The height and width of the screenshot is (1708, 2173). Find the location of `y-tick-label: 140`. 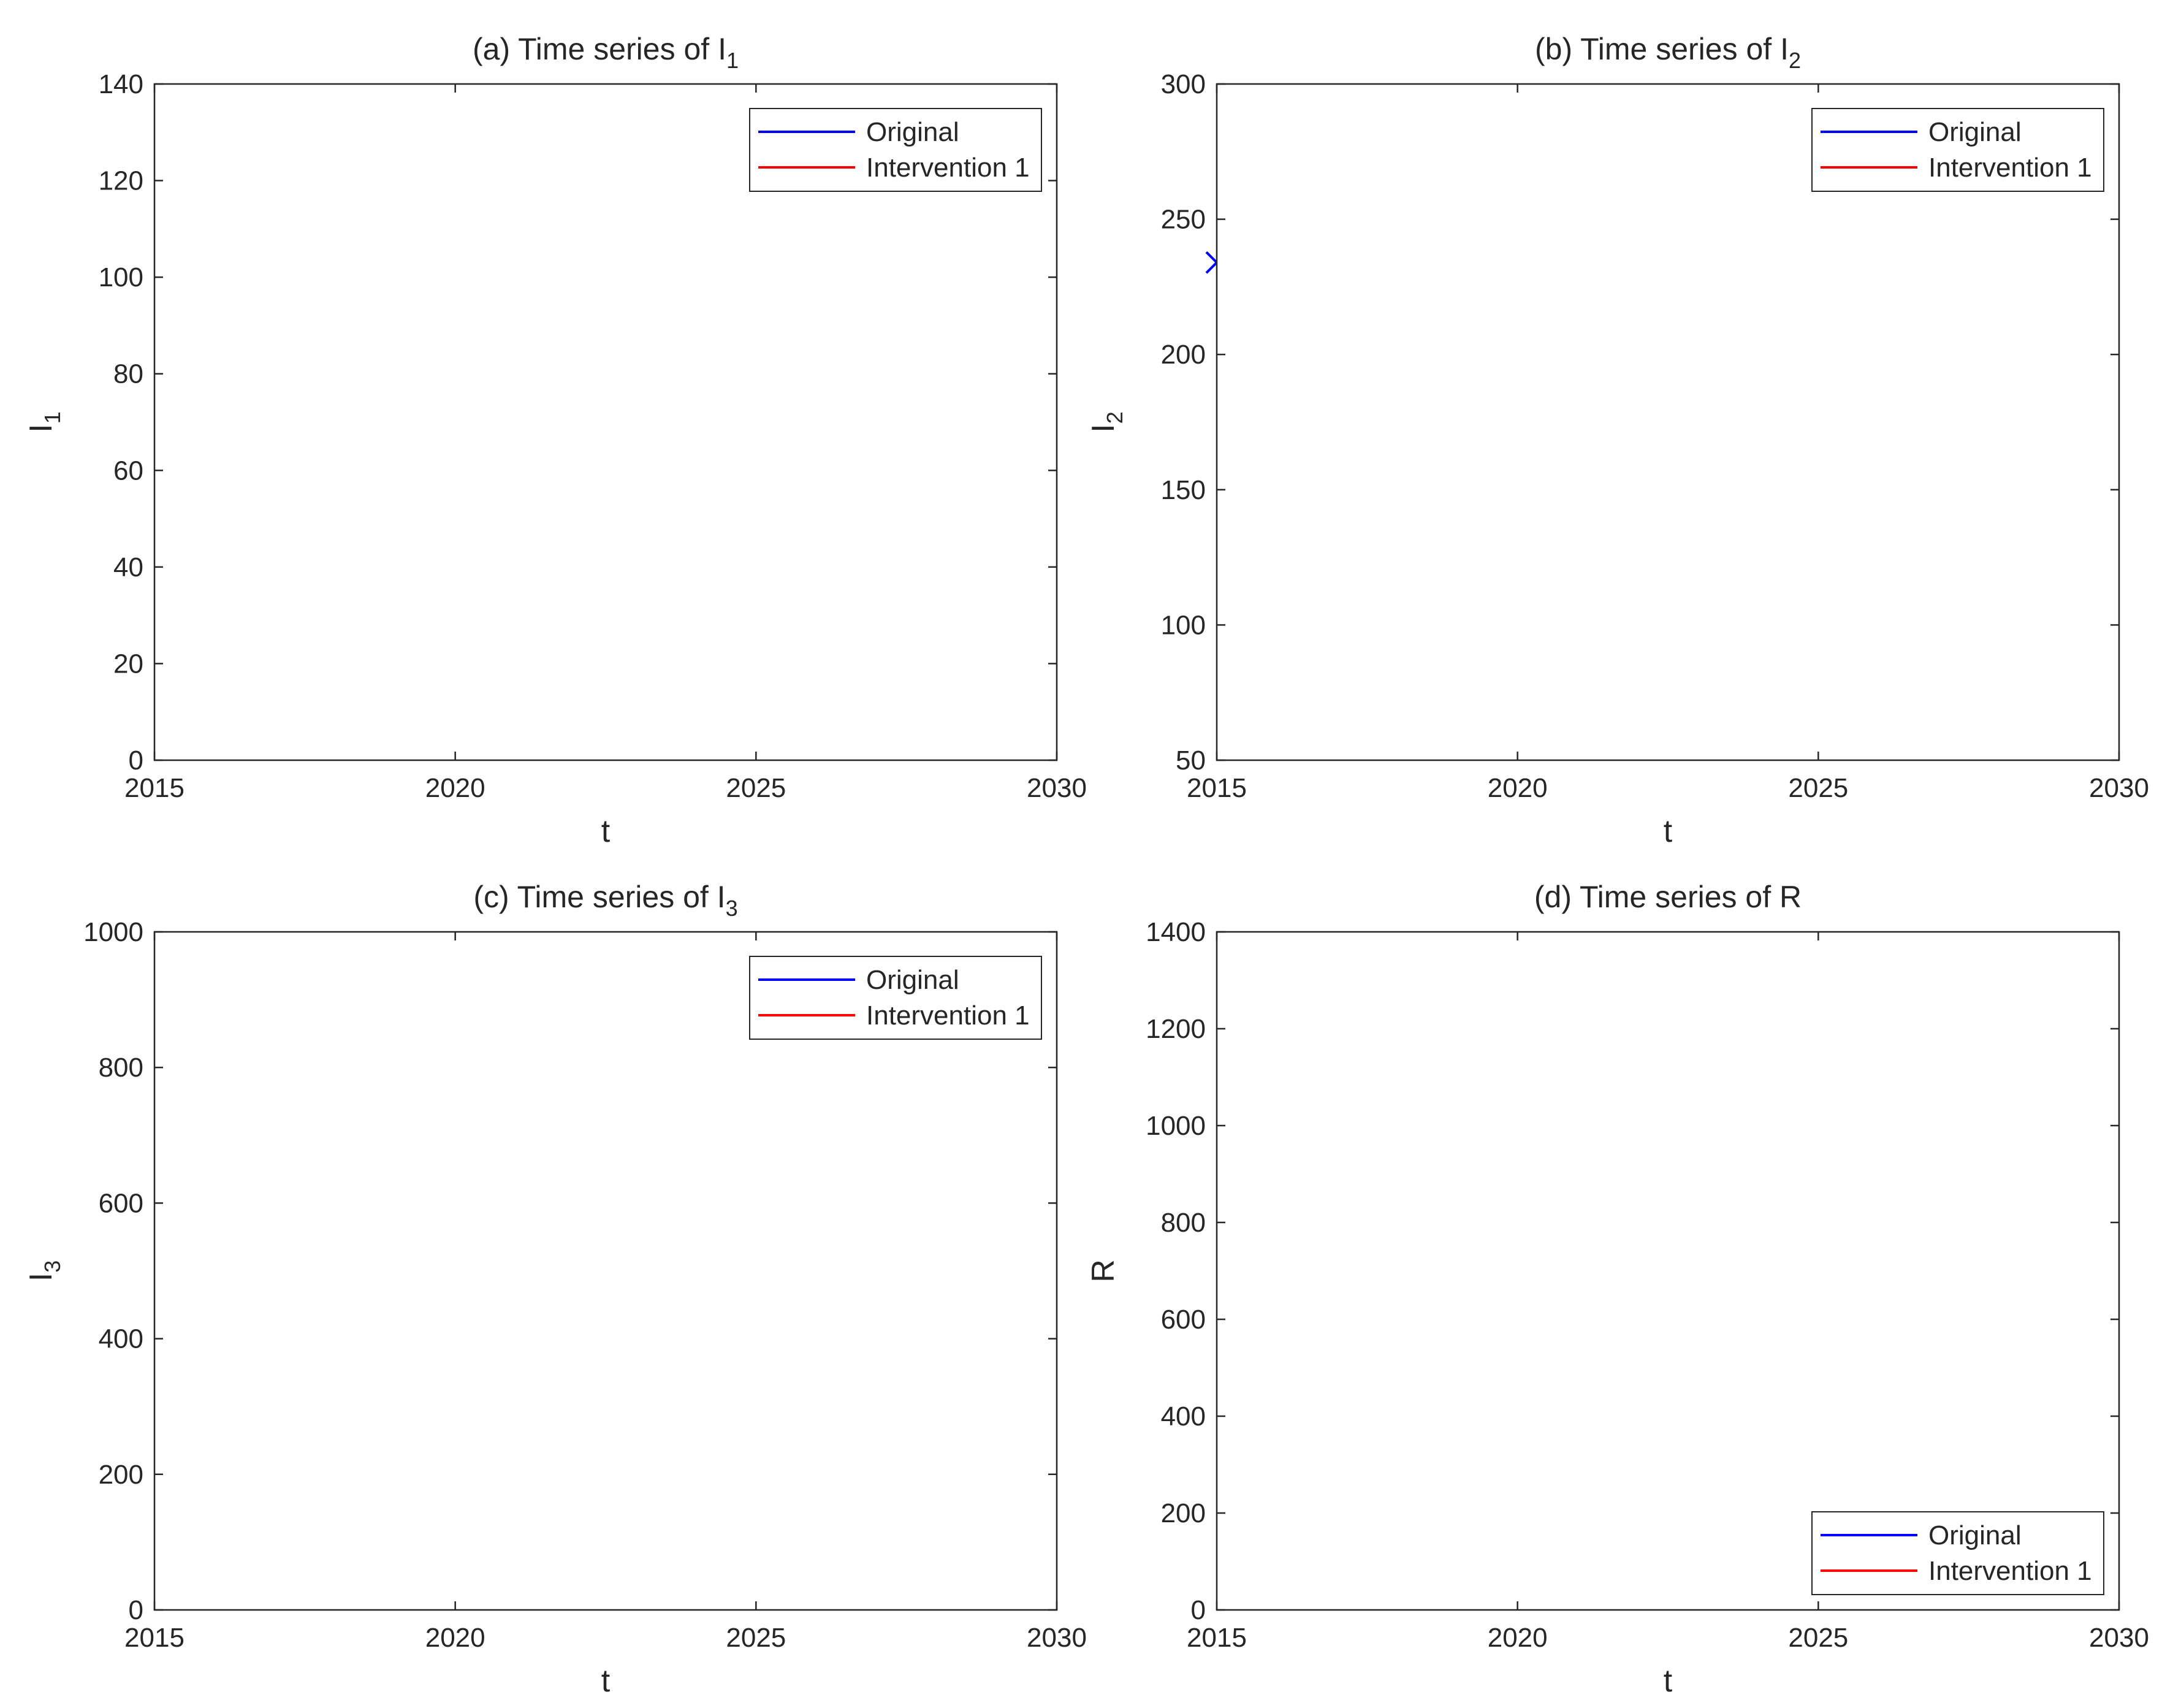

y-tick-label: 140 is located at coordinates (121, 84).